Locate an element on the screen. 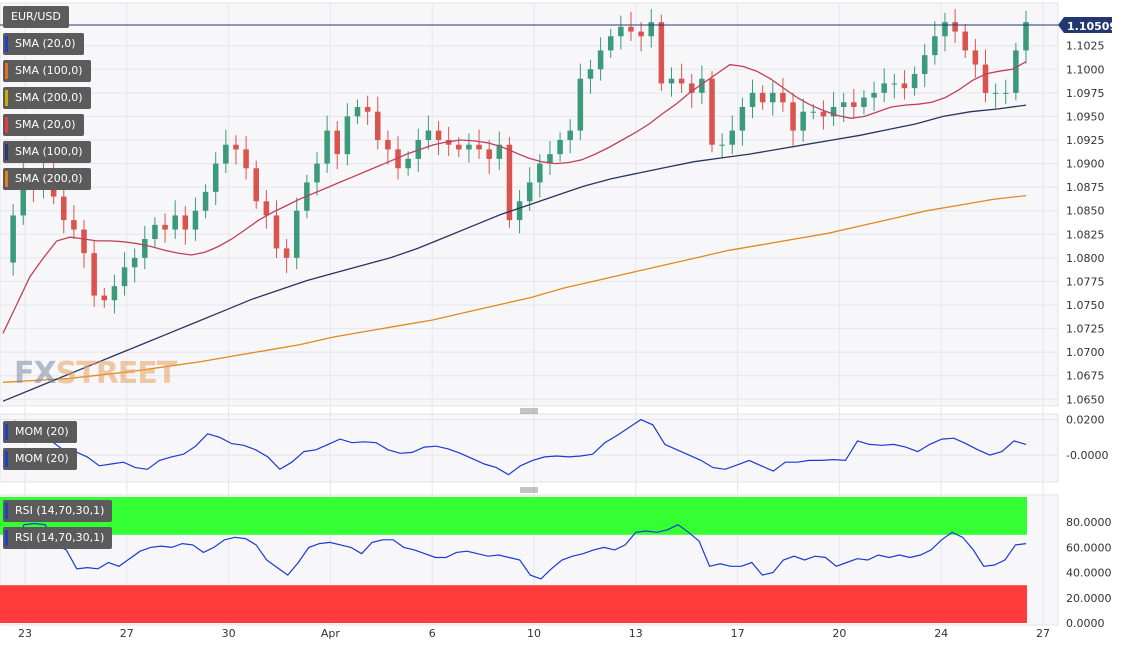  symbol-tag: EUR/USD is located at coordinates (36, 17).